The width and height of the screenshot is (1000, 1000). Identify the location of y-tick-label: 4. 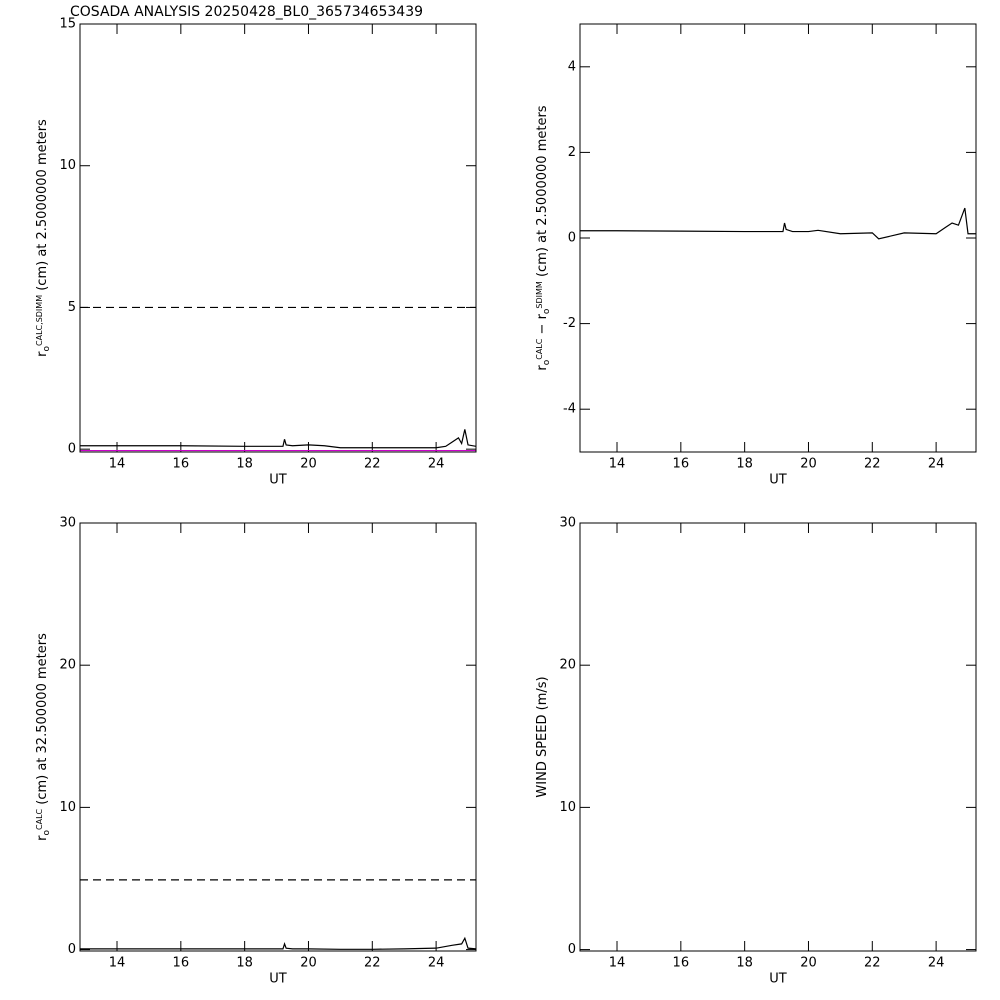
(572, 66).